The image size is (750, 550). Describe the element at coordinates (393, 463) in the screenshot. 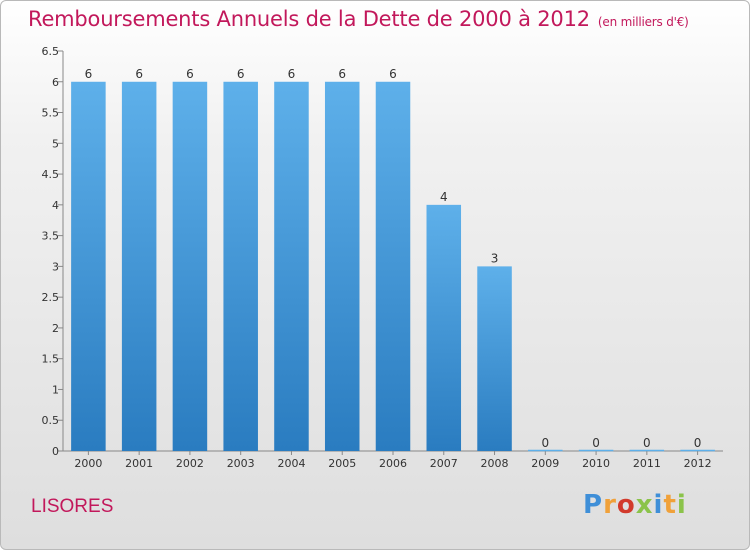

I see `x-tick-label: 2006` at that location.